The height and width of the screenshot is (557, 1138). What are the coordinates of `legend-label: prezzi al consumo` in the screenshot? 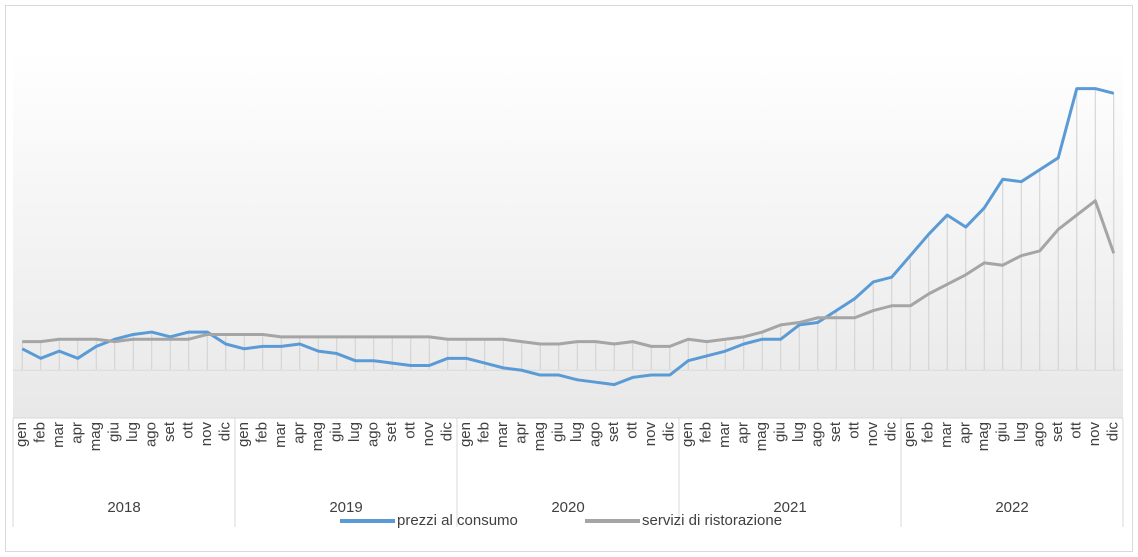 It's located at (457, 520).